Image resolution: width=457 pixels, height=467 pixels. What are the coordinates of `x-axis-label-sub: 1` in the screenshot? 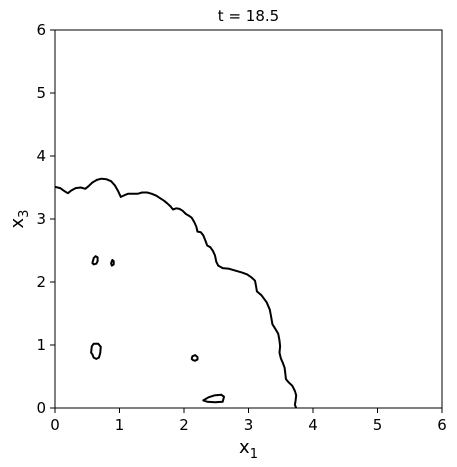 It's located at (254, 454).